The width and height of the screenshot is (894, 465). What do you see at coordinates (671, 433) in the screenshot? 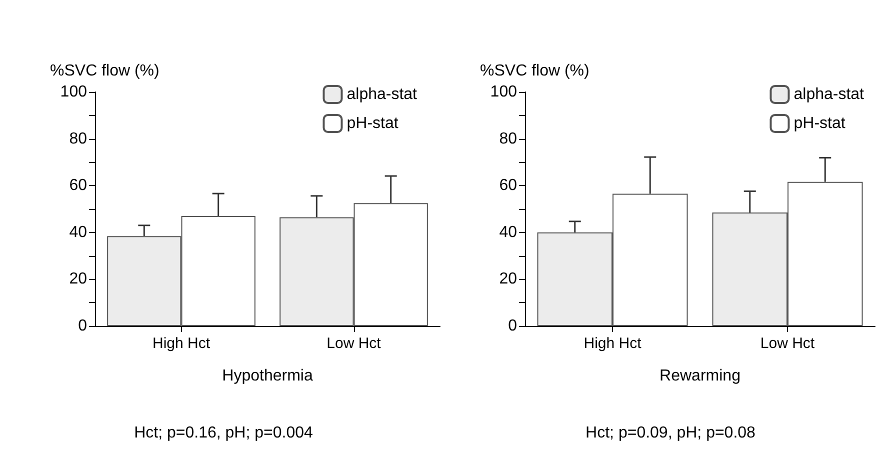
I see `text: Hct; p=0.09, pH; p=0.08` at bounding box center [671, 433].